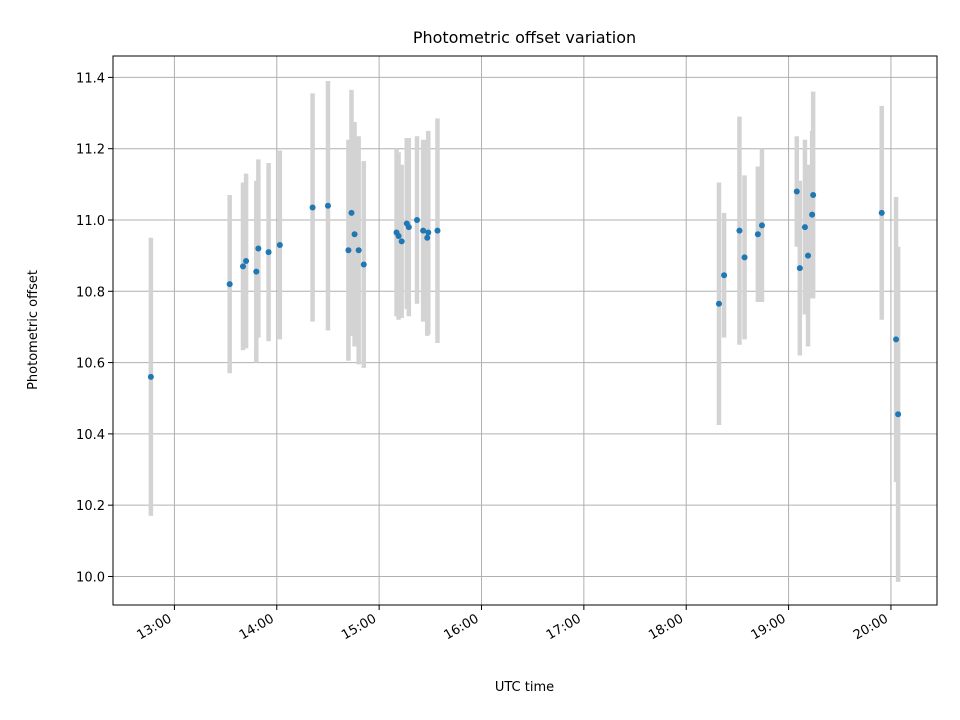  What do you see at coordinates (524, 37) in the screenshot?
I see `chart-title: Photometric offset variation` at bounding box center [524, 37].